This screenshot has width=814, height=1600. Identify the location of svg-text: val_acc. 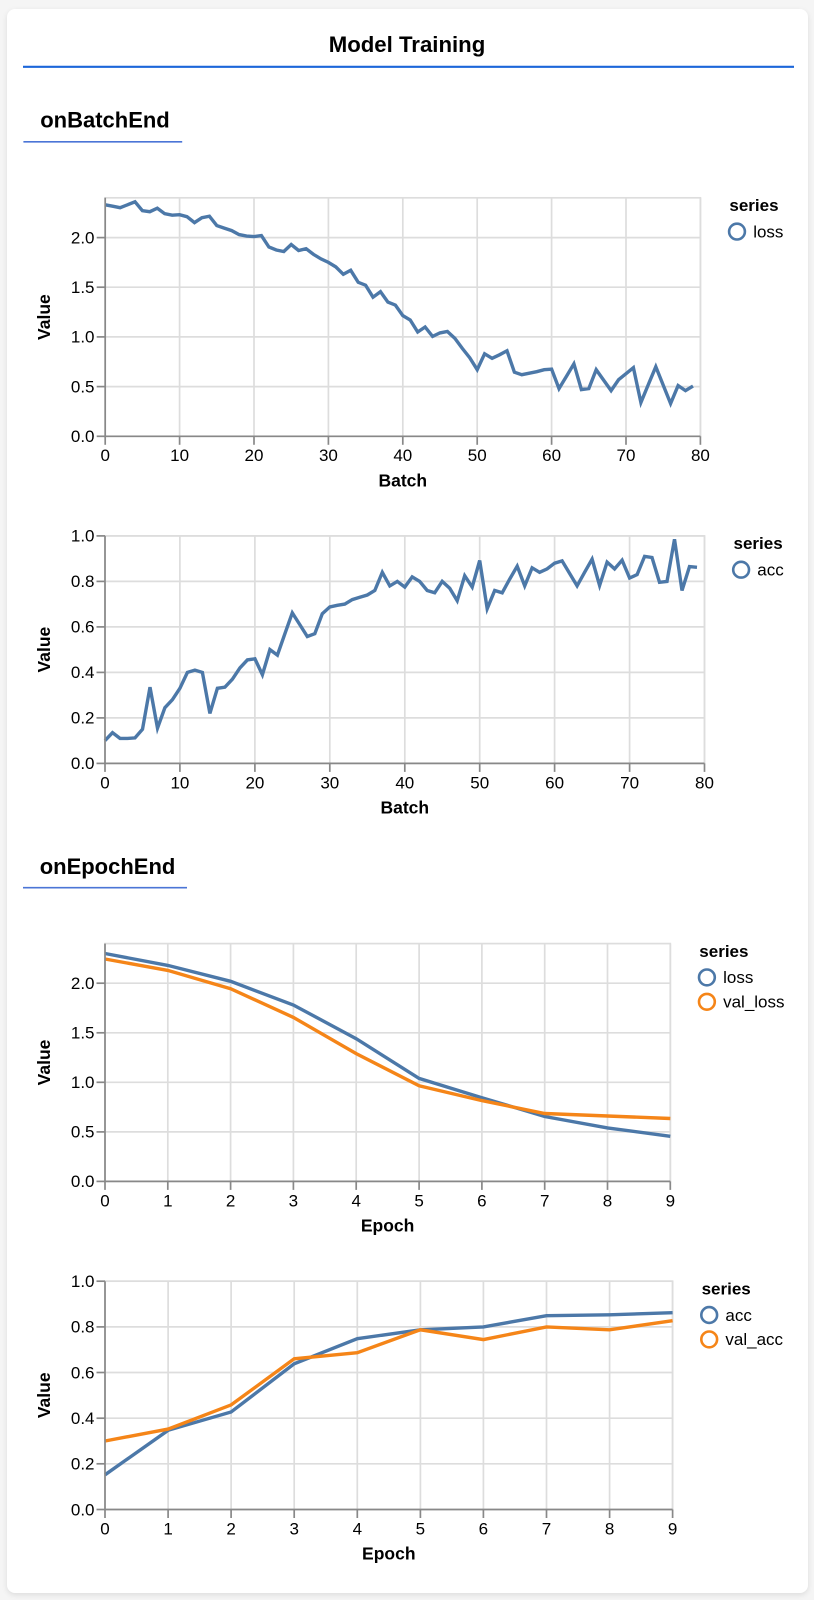
(754, 1339).